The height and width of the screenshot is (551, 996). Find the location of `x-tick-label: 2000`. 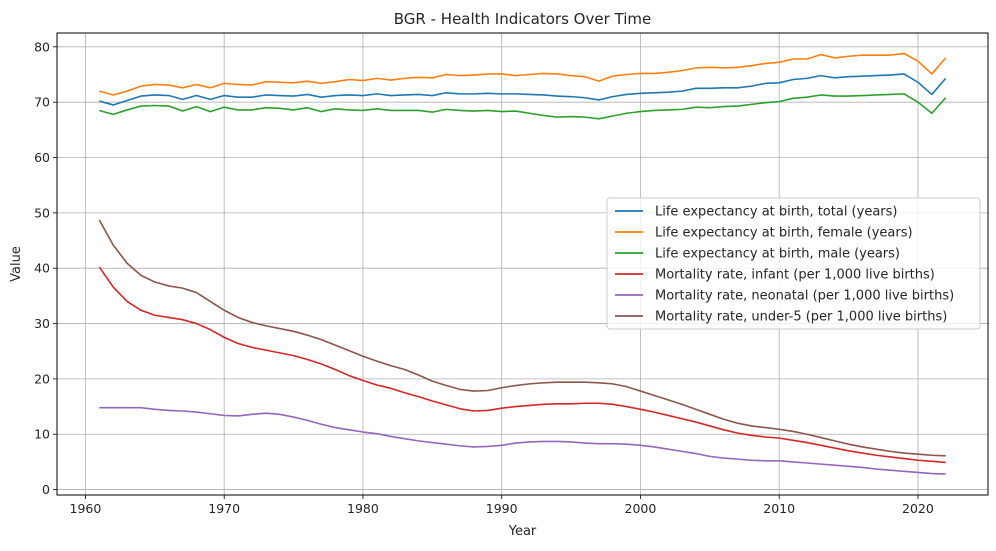

x-tick-label: 2000 is located at coordinates (641, 508).